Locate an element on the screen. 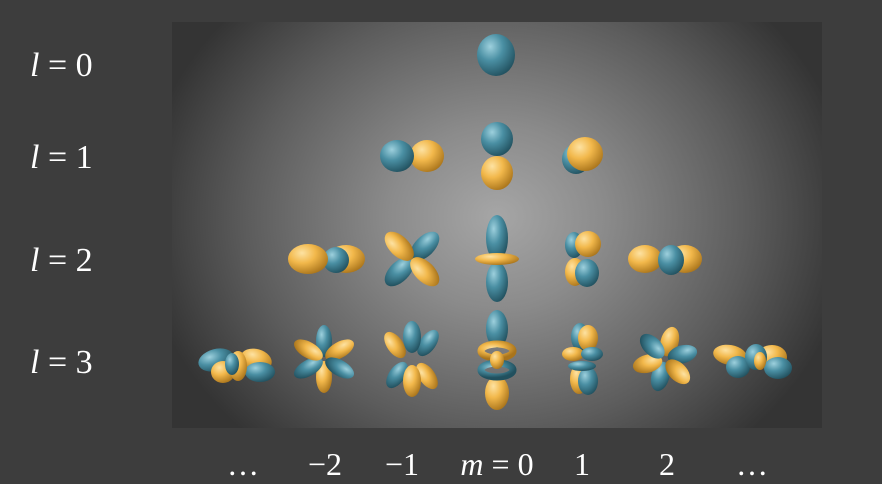  column-label-m-neg2: −2 is located at coordinates (325, 464).